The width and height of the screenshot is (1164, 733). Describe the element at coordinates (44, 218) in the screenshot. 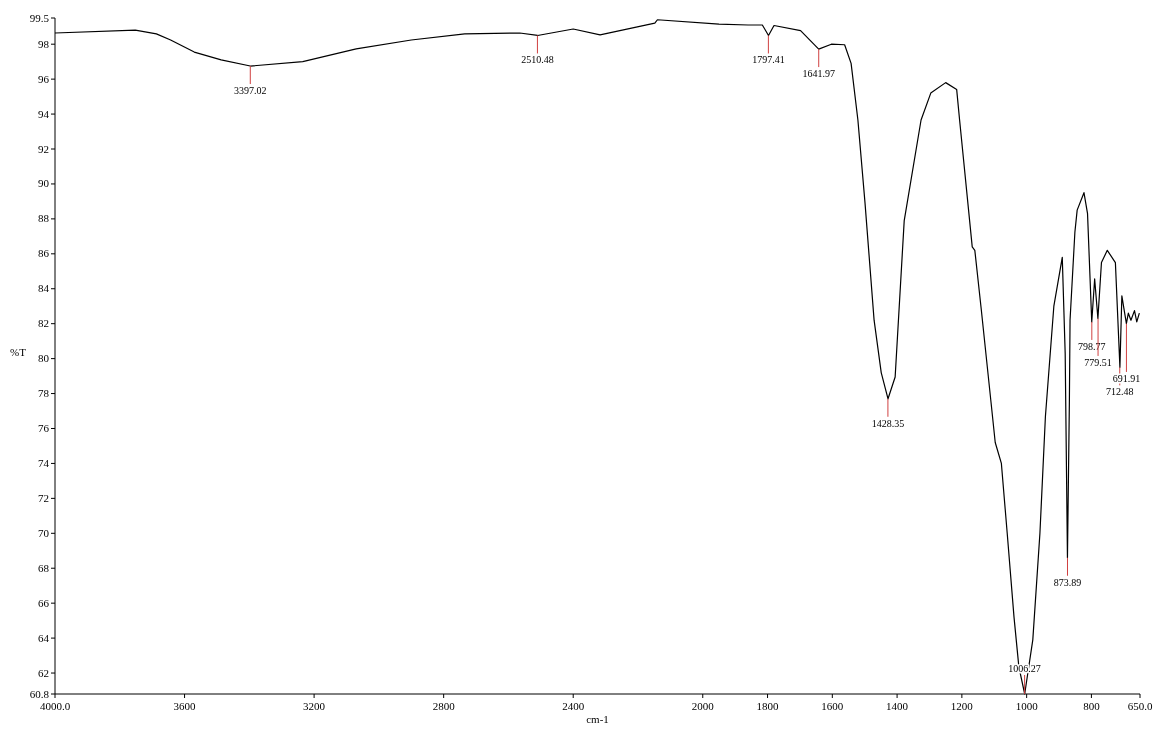

I see `y-tick-label: 88` at that location.